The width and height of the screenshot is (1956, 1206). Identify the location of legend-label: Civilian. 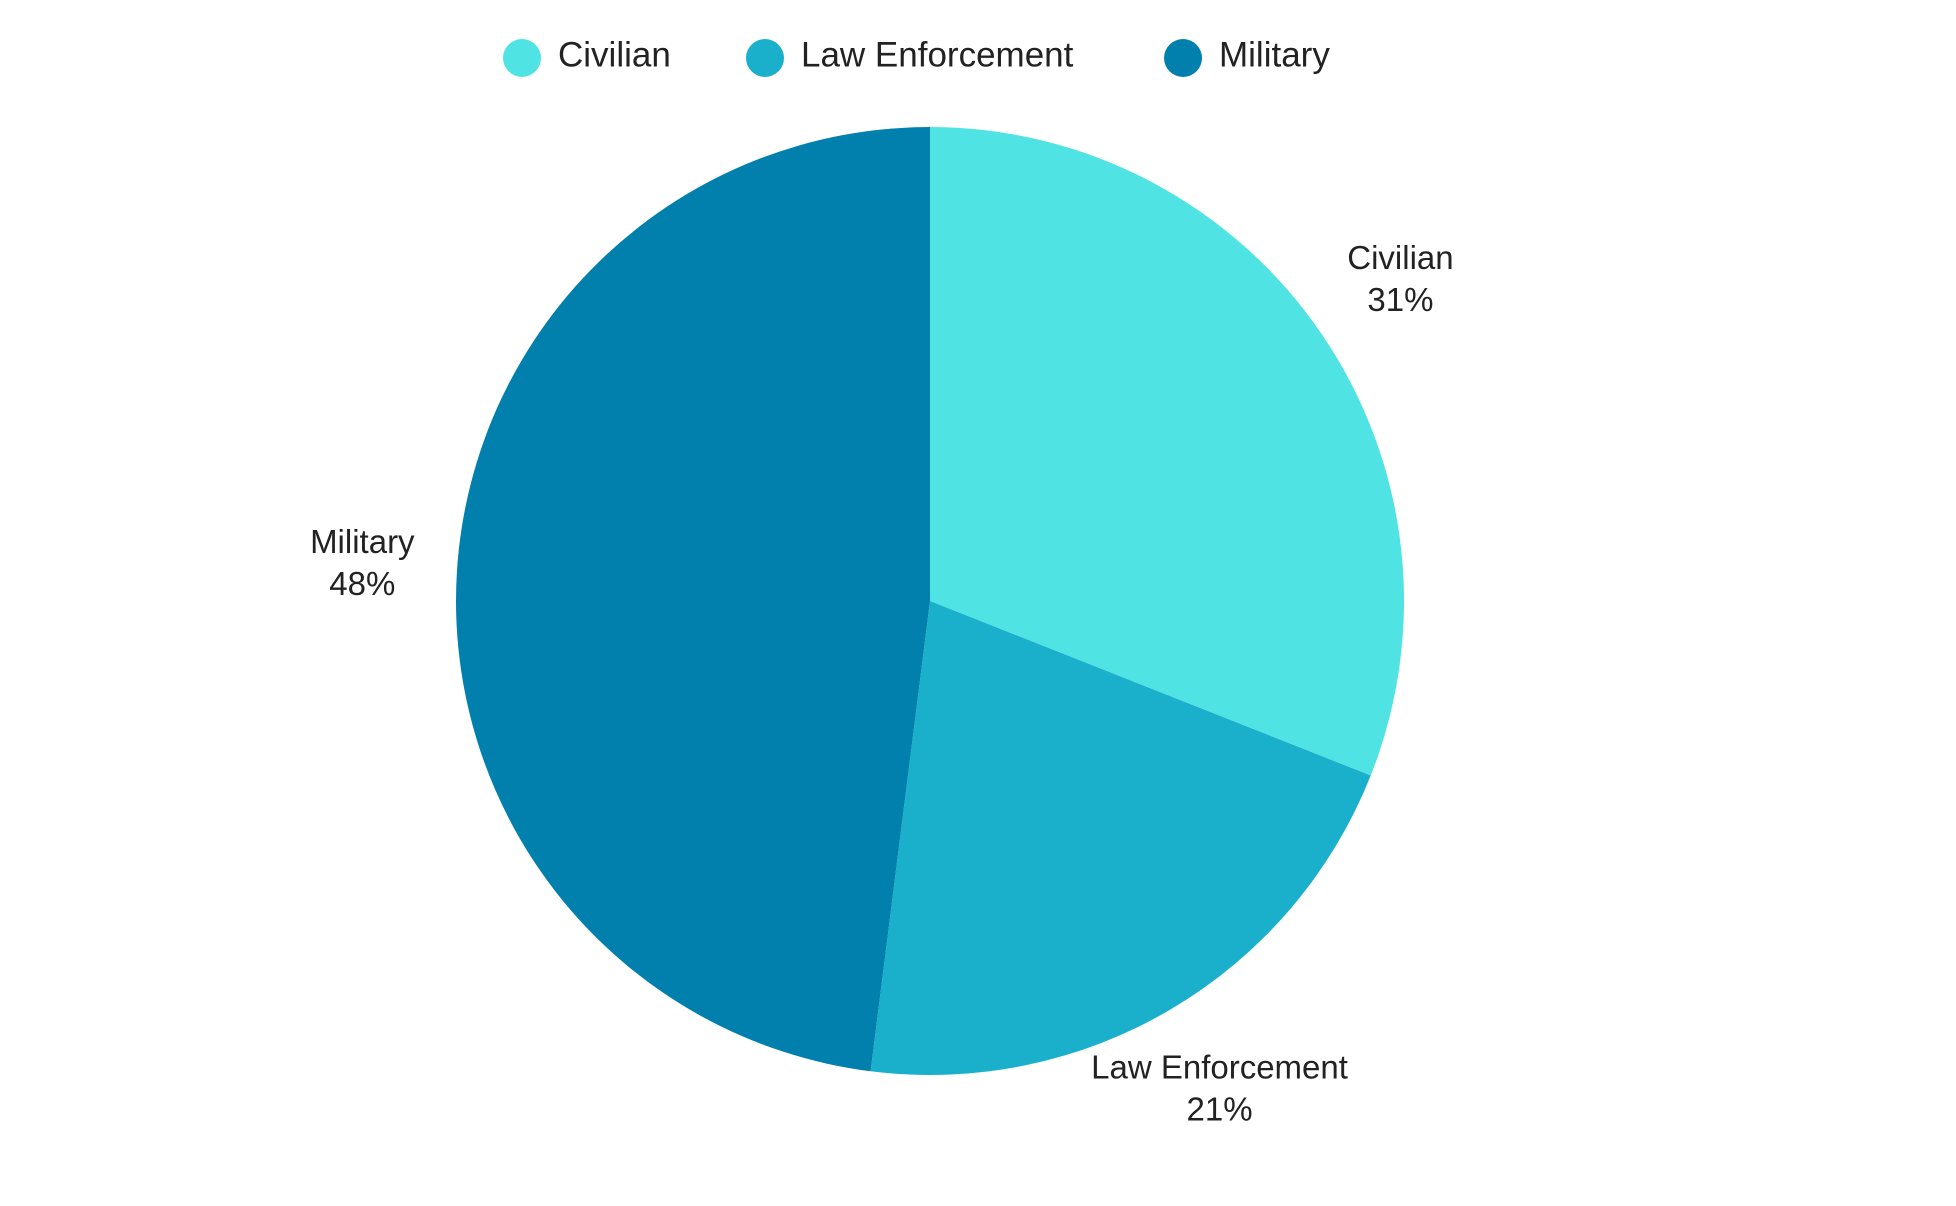
(614, 54).